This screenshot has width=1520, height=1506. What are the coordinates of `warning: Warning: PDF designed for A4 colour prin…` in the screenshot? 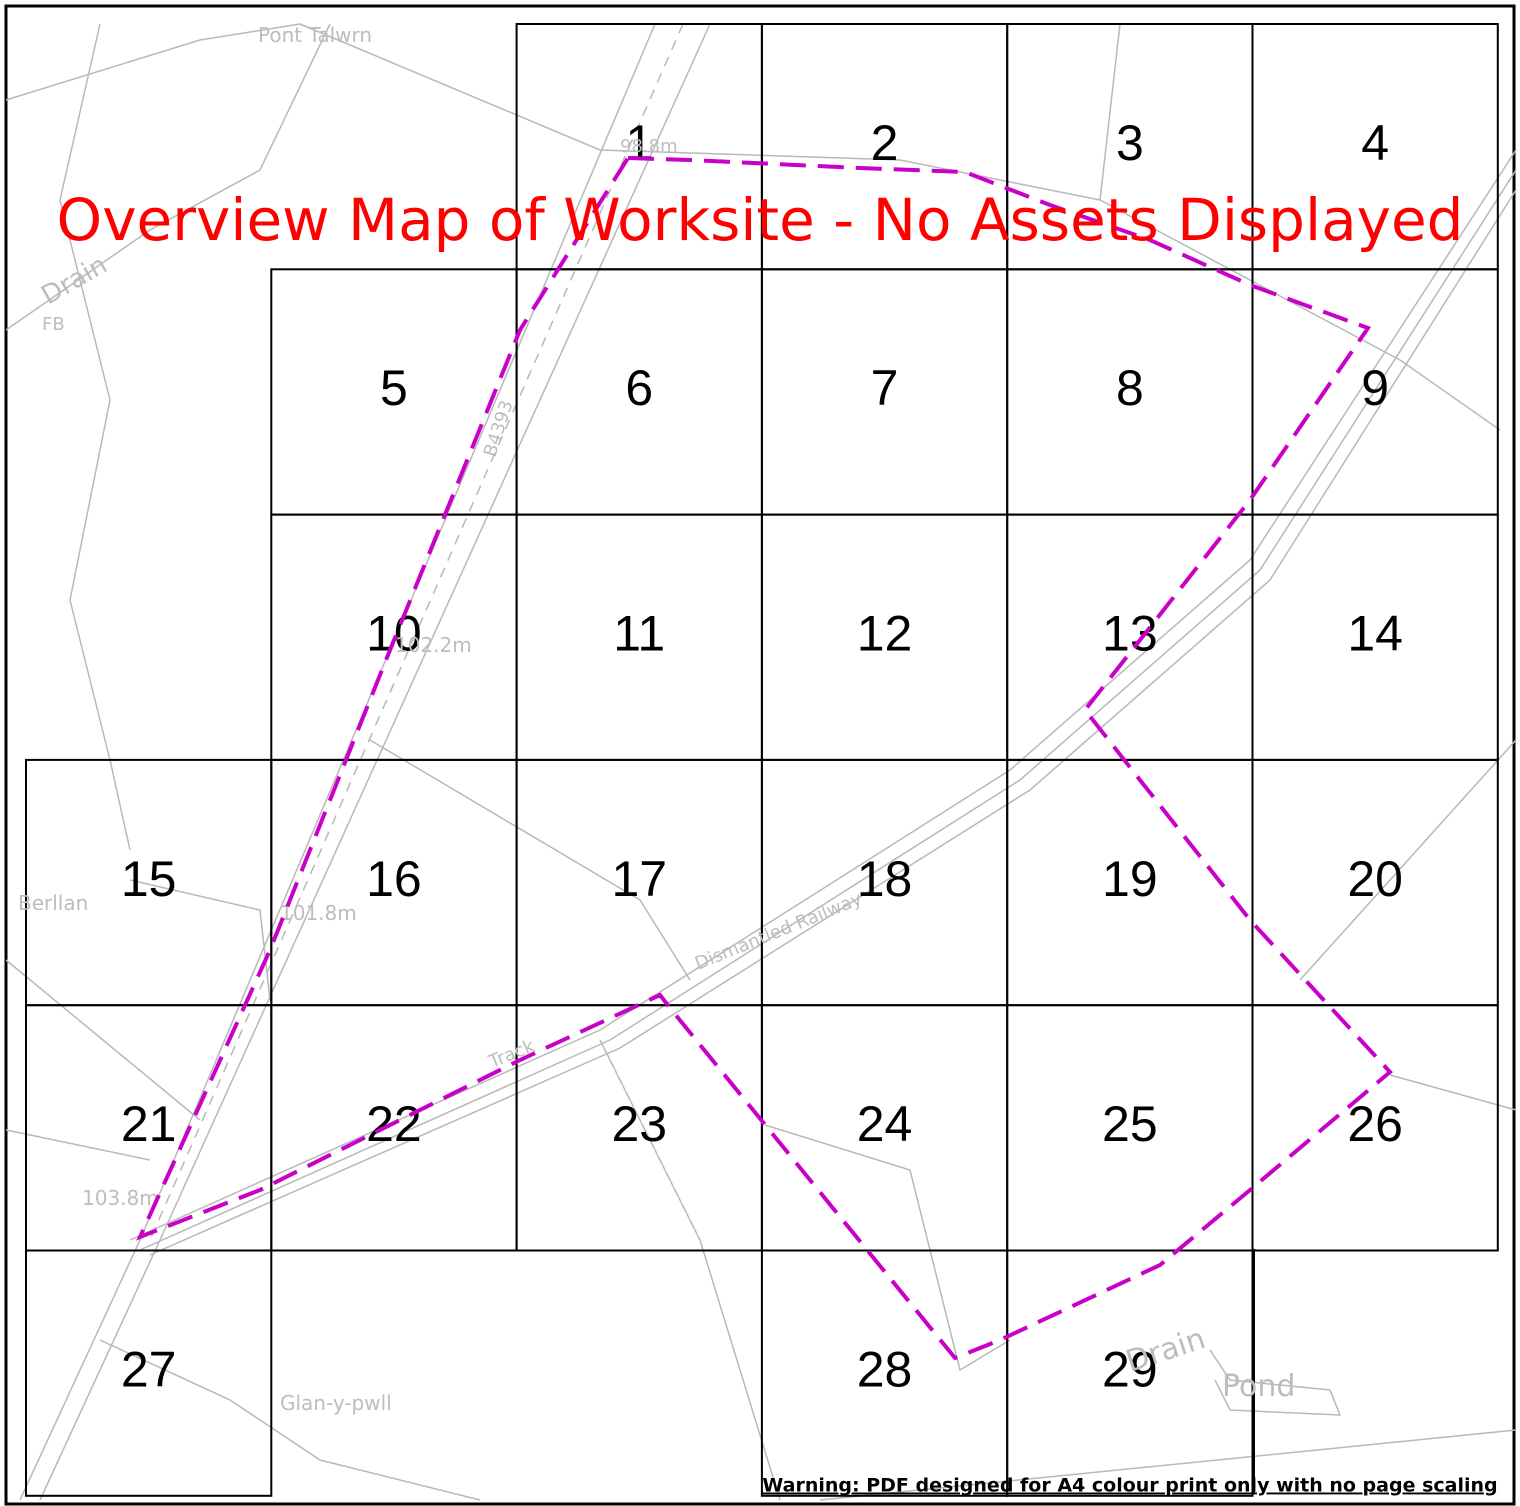 It's located at (1129, 1486).